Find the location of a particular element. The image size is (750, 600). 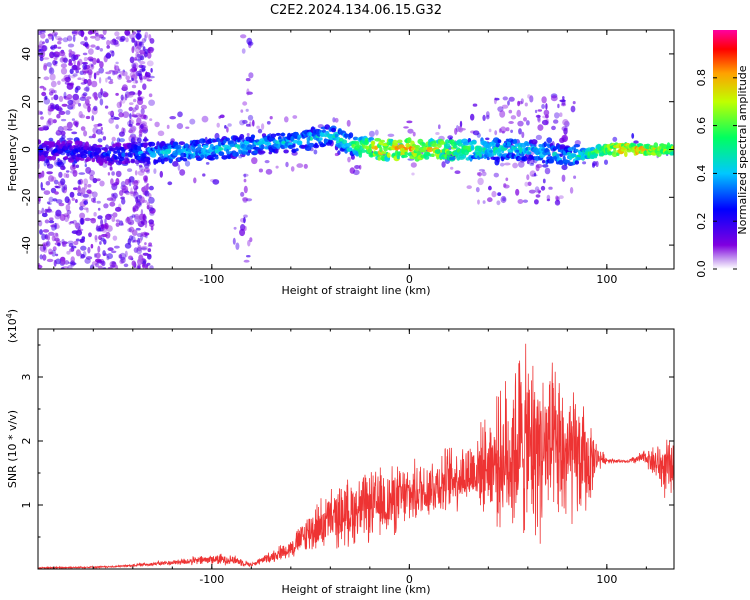

x-tick-label: 100 is located at coordinates (606, 279).